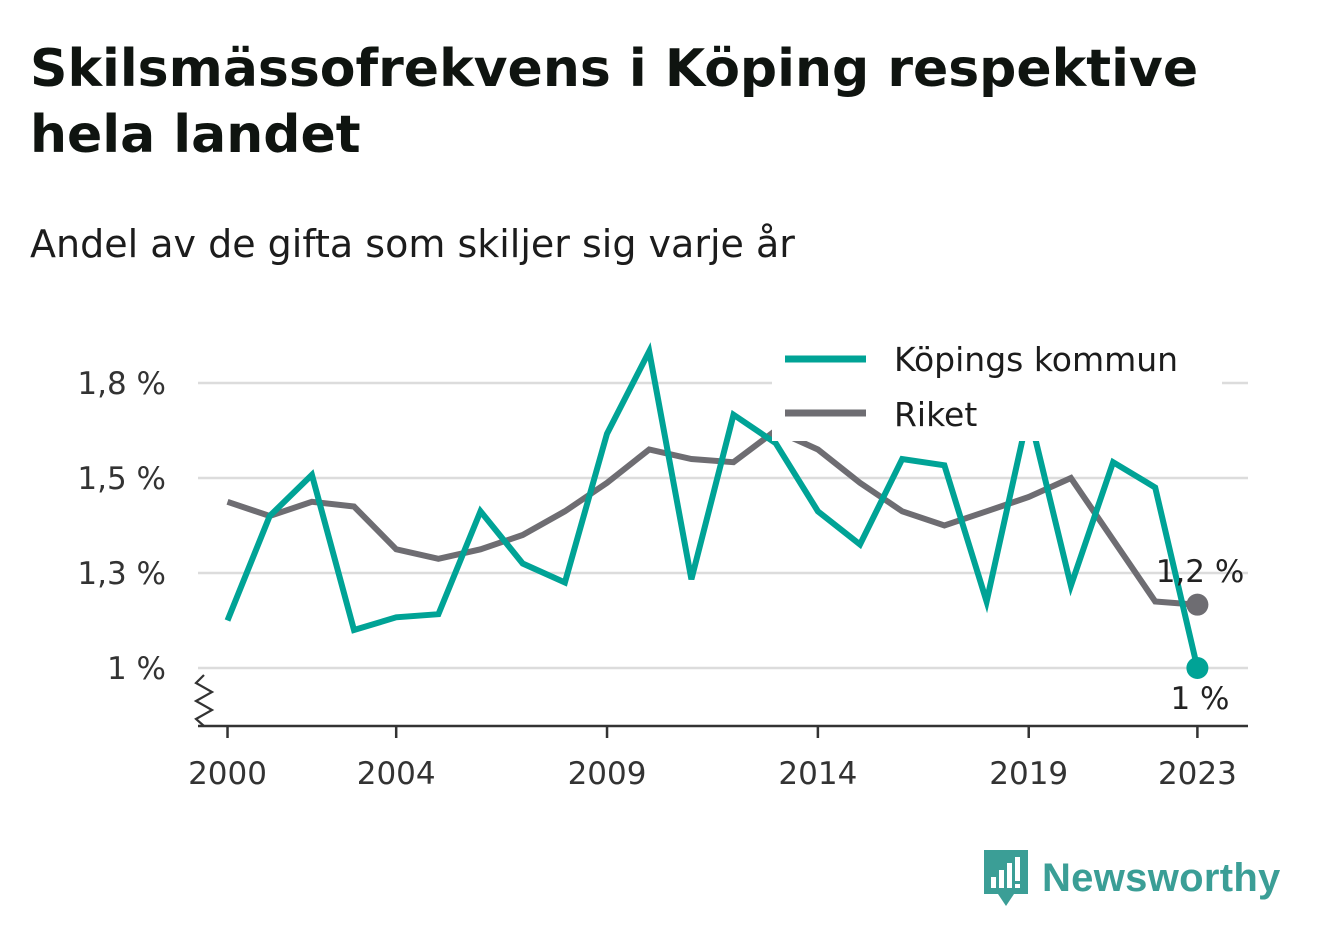  I want to click on y-tick-label: 1,5 %, so click(121, 479).